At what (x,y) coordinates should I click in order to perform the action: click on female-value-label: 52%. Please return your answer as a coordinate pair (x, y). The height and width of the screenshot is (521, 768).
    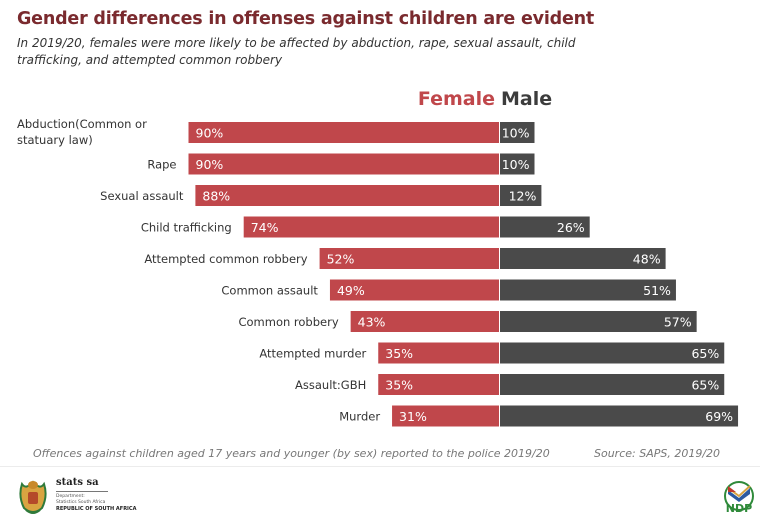
    Looking at the image, I should click on (341, 259).